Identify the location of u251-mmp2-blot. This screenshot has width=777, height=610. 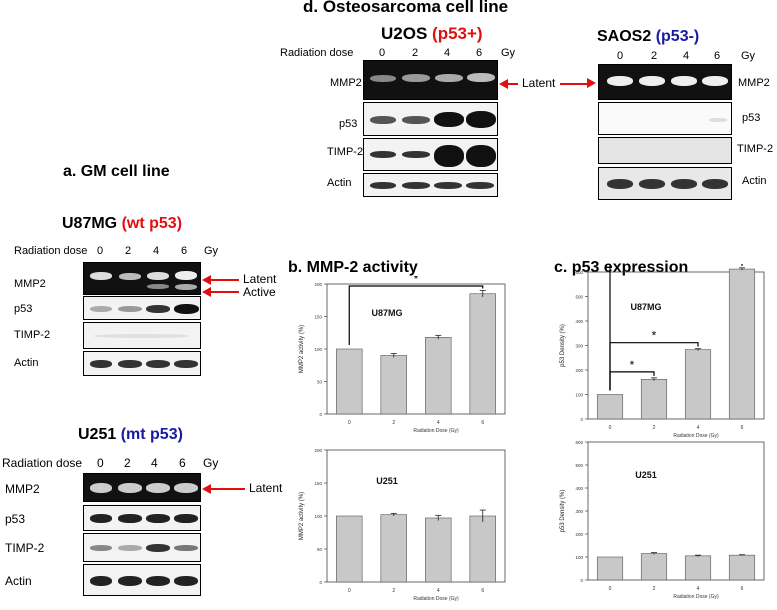
(142, 487).